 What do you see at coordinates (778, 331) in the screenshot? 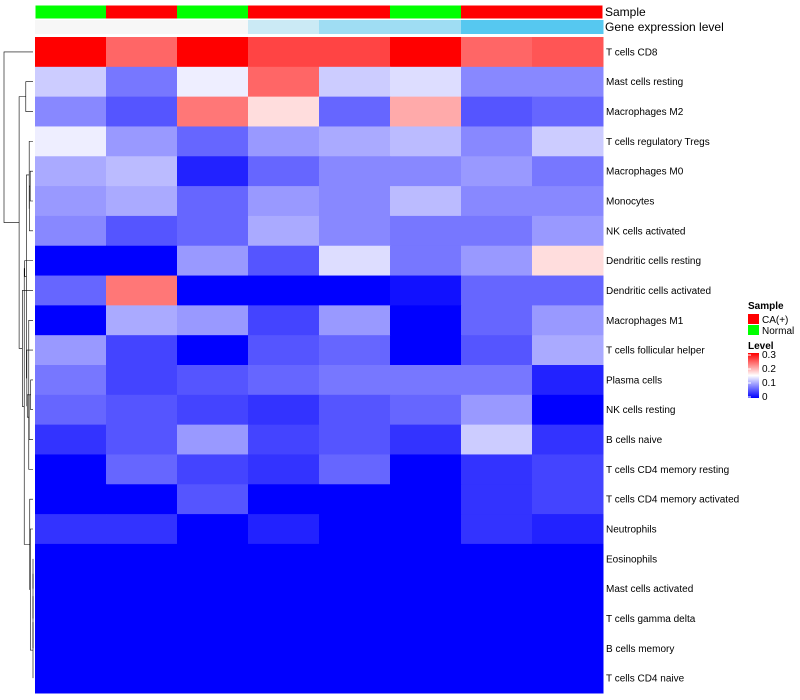
I see `legend-label-normal: Normal` at bounding box center [778, 331].